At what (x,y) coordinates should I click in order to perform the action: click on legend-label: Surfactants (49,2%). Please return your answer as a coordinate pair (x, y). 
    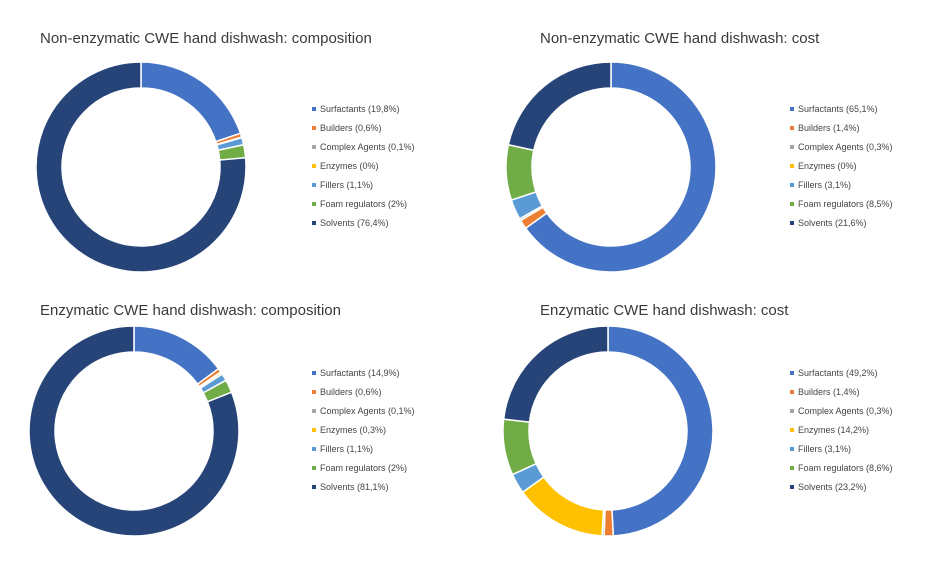
    Looking at the image, I should click on (838, 372).